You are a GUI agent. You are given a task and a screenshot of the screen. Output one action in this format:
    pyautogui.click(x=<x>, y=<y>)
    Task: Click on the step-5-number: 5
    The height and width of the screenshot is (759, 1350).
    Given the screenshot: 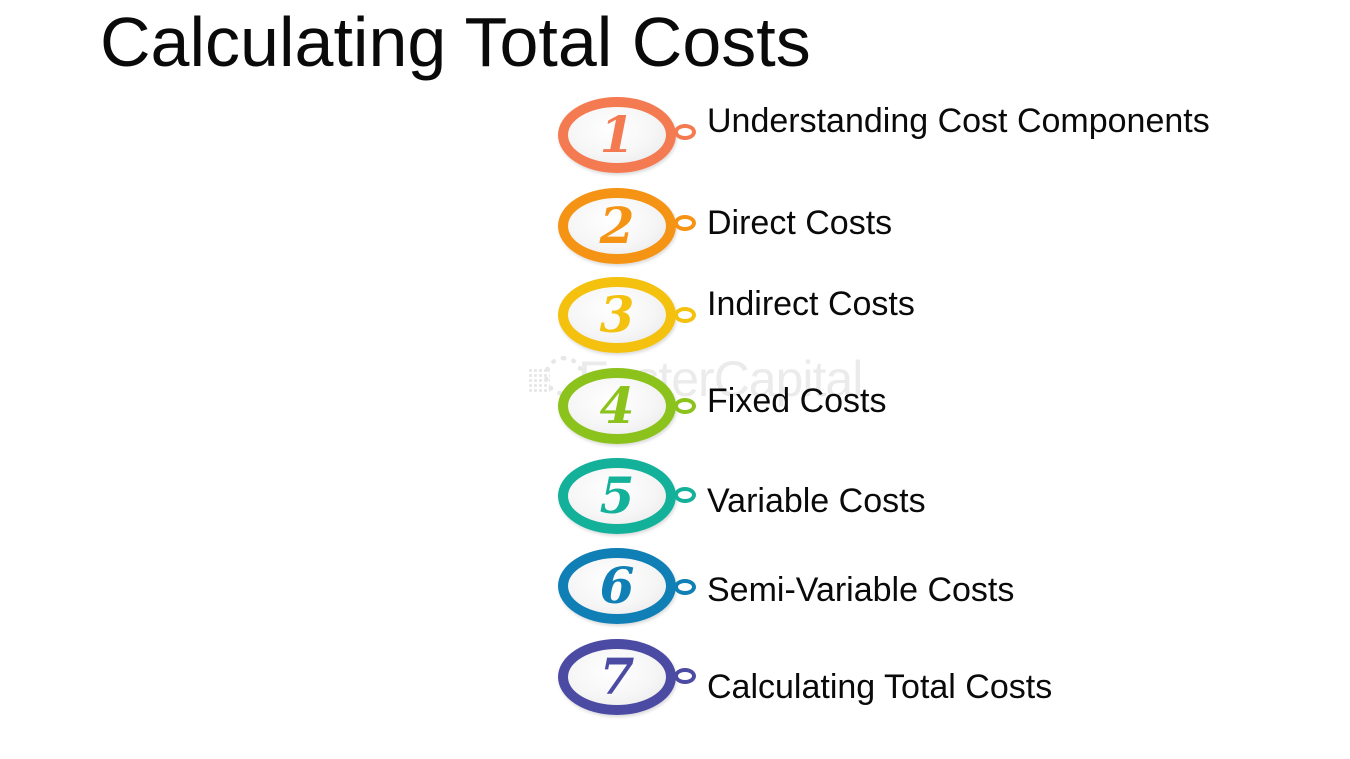 What is the action you would take?
    pyautogui.click(x=617, y=495)
    